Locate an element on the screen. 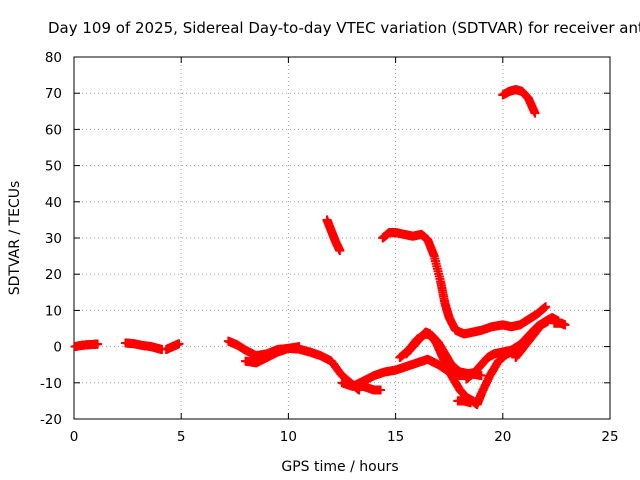 Image resolution: width=640 pixels, height=480 pixels. y-tick-label: -20 is located at coordinates (51, 420).